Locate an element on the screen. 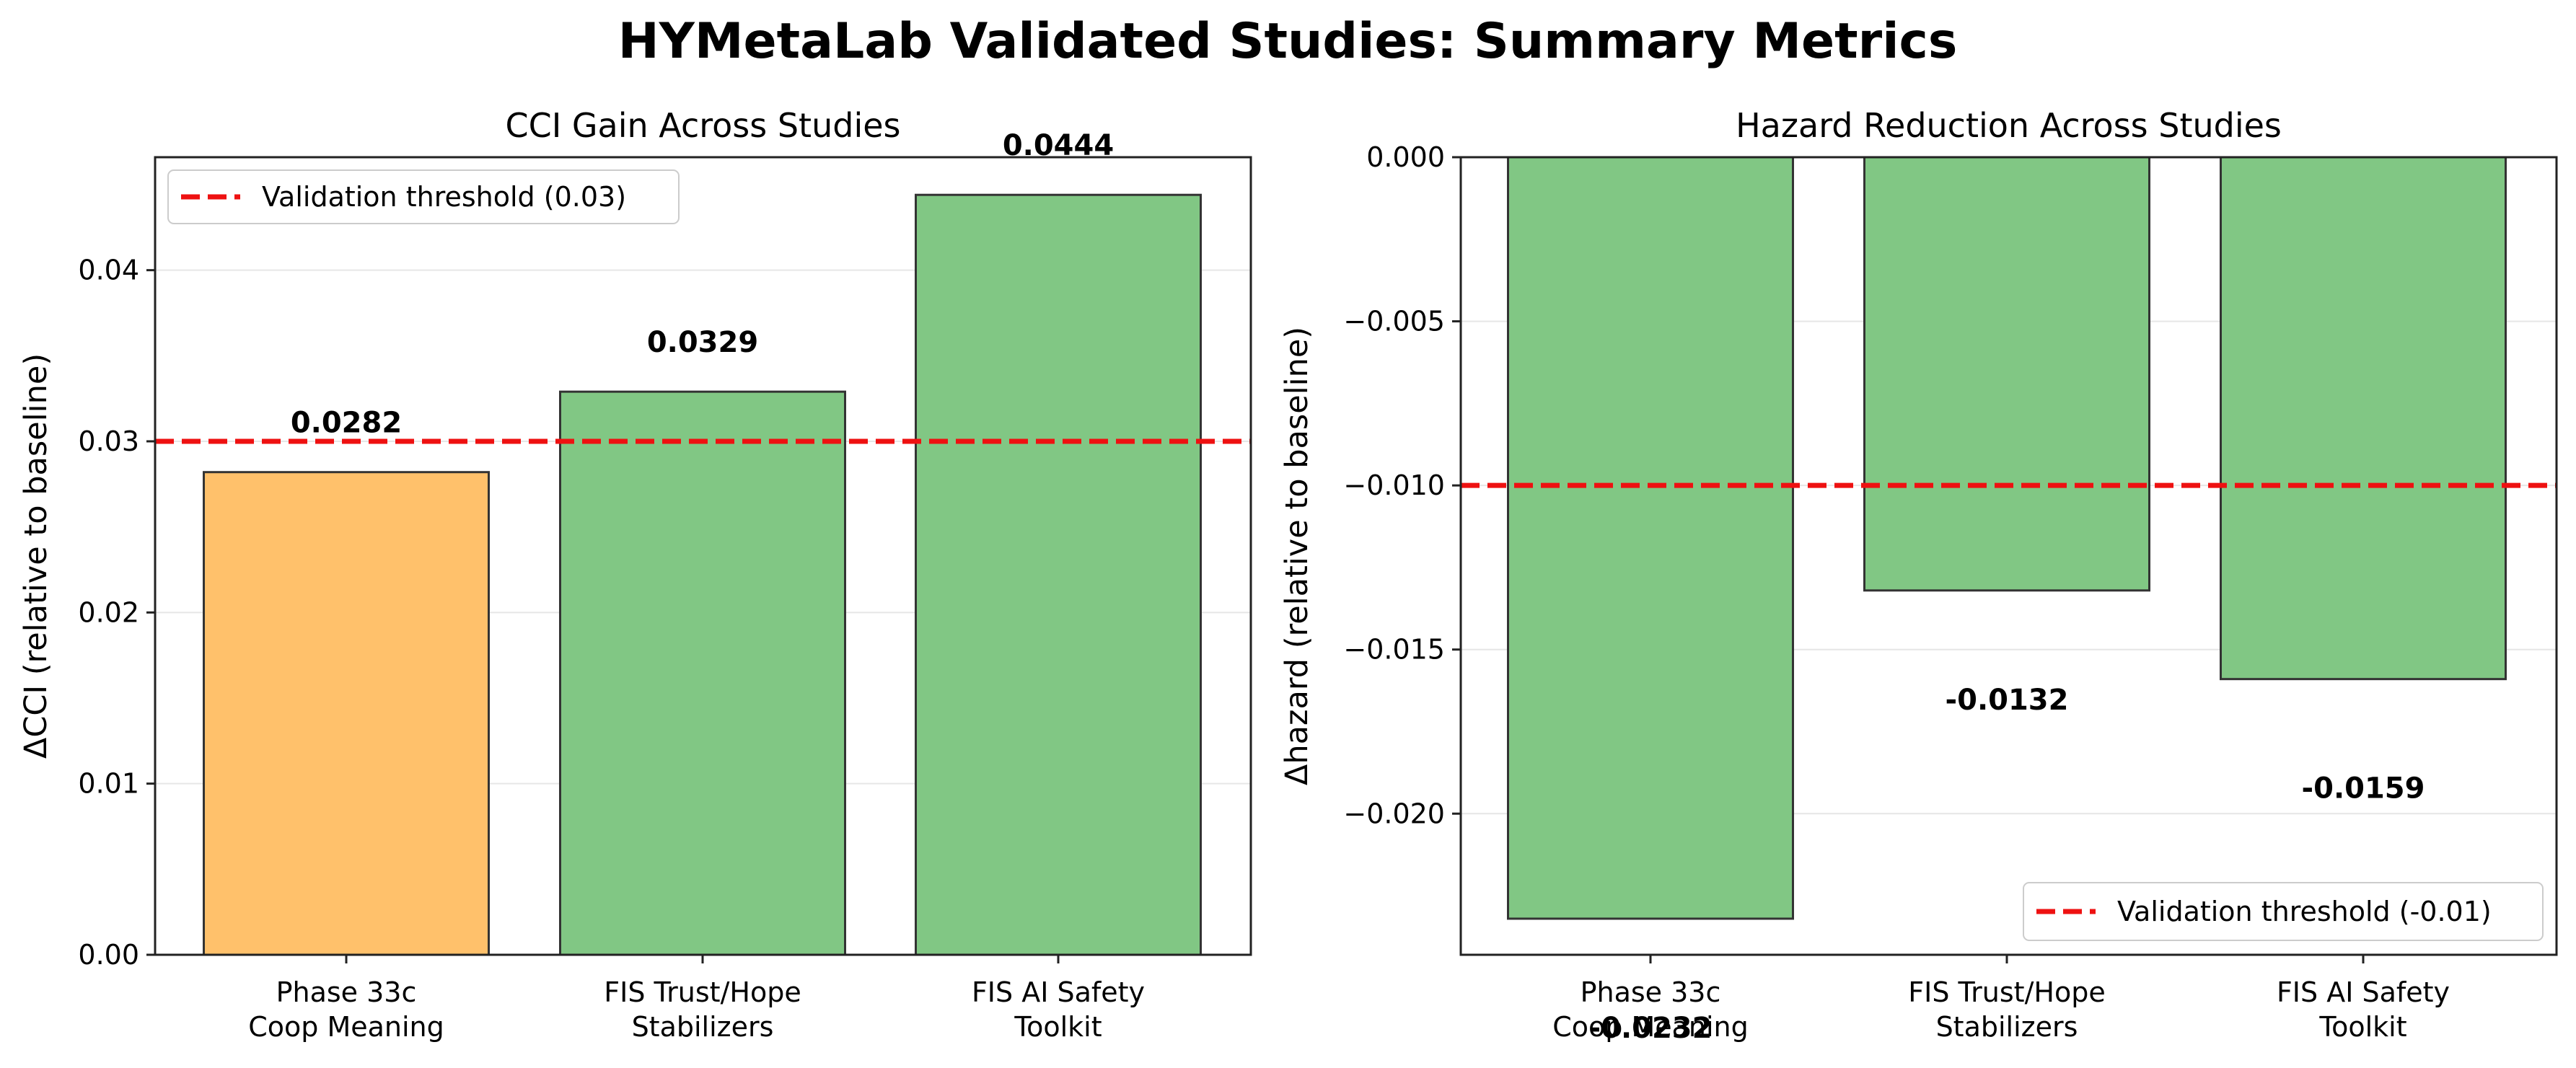  y-tick-label: 0.000 is located at coordinates (1405, 157).